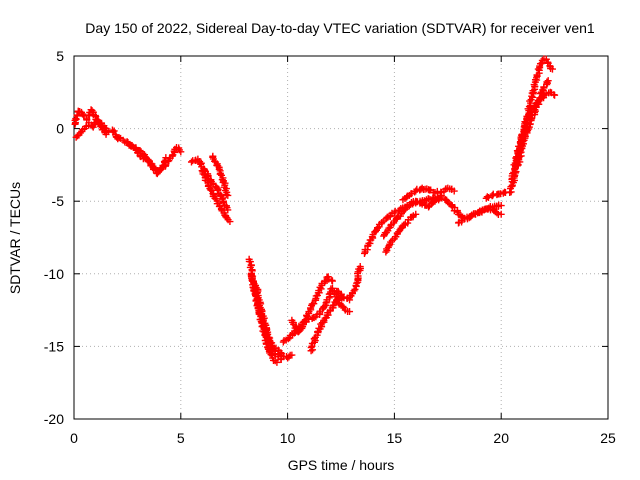  What do you see at coordinates (74, 438) in the screenshot?
I see `x-tick-label: 0` at bounding box center [74, 438].